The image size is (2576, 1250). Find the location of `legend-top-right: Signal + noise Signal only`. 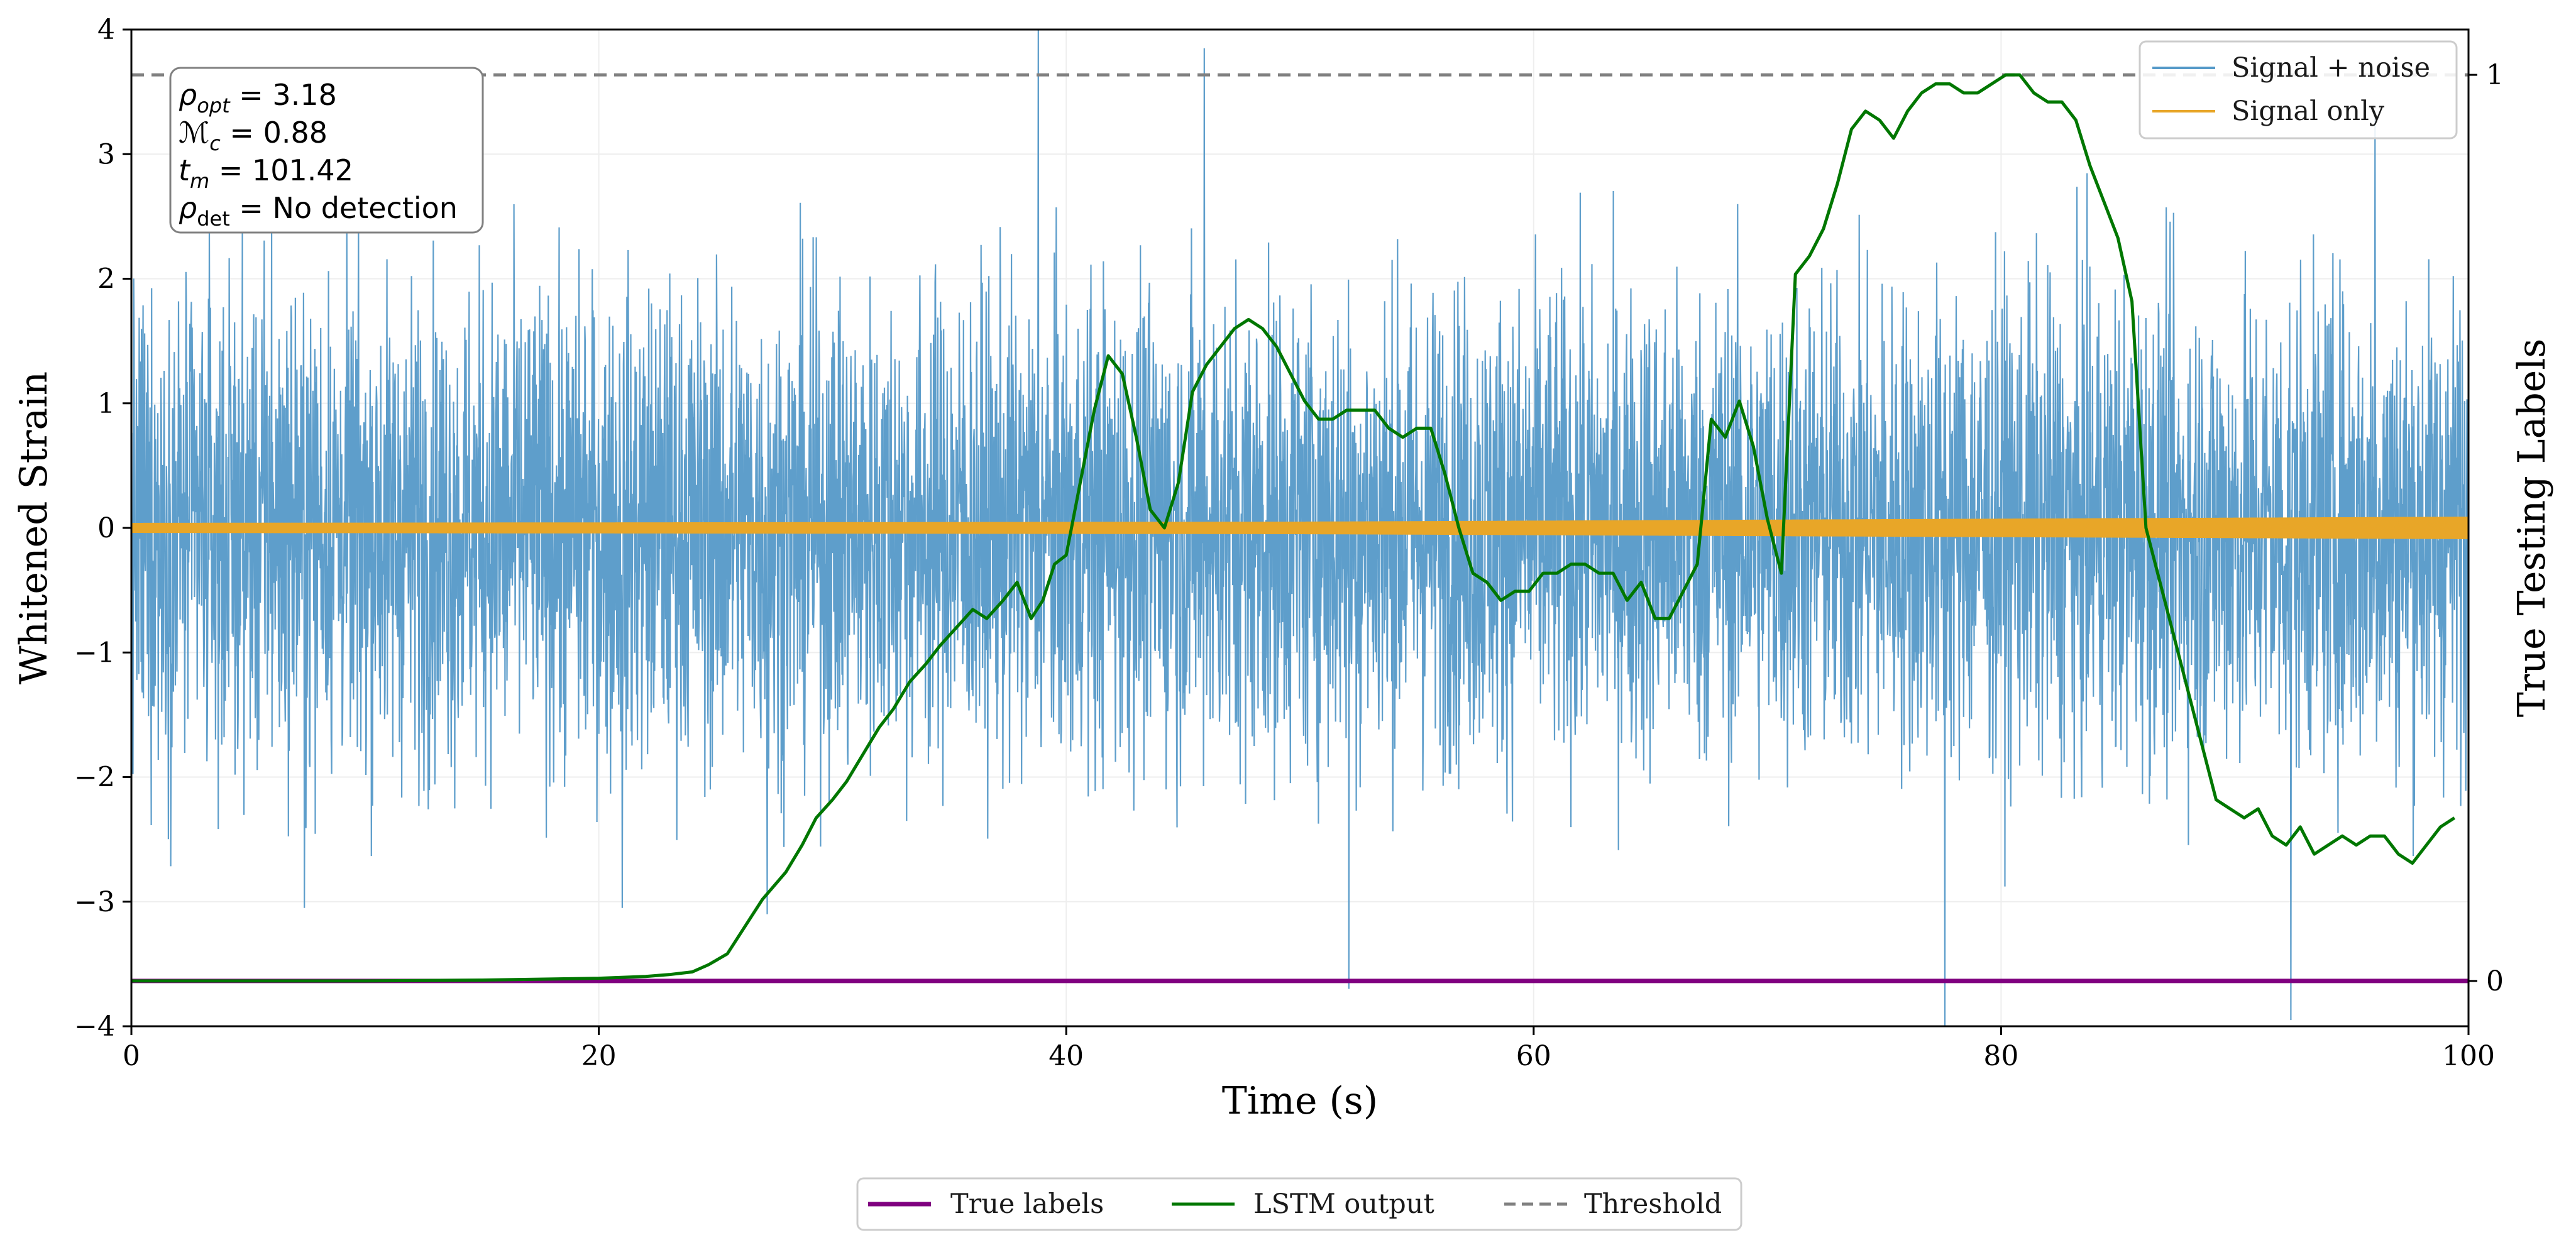

legend-top-right: Signal + noise Signal only is located at coordinates (2298, 90).